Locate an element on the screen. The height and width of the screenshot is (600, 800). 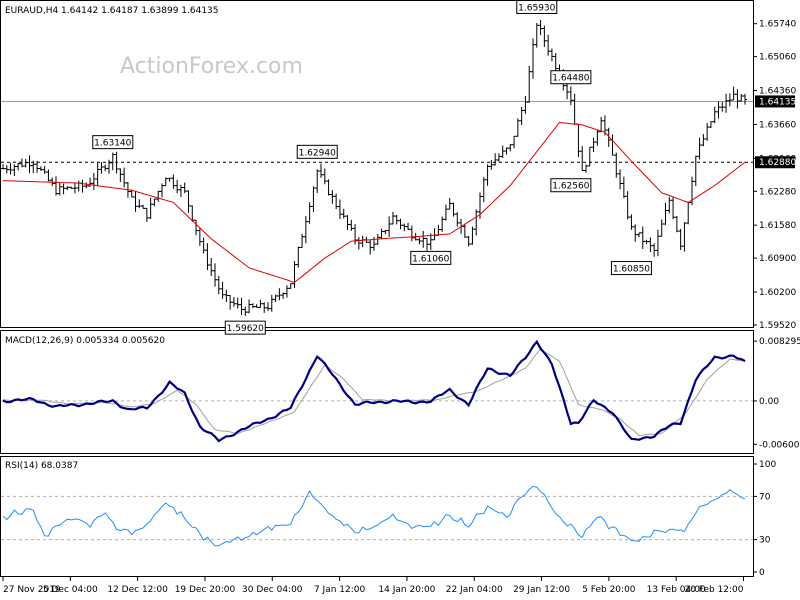
annotation-label: 1.61060 is located at coordinates (430, 259).